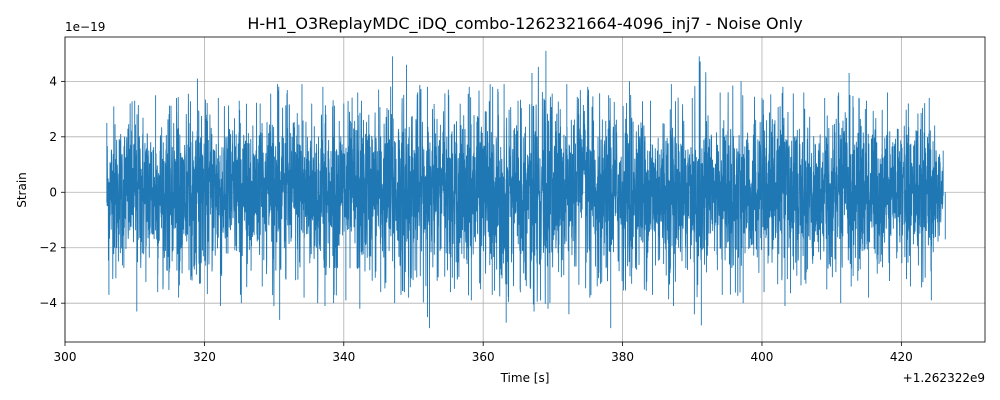 The image size is (1000, 400). Describe the element at coordinates (48, 303) in the screenshot. I see `y-tick-label: −4` at that location.